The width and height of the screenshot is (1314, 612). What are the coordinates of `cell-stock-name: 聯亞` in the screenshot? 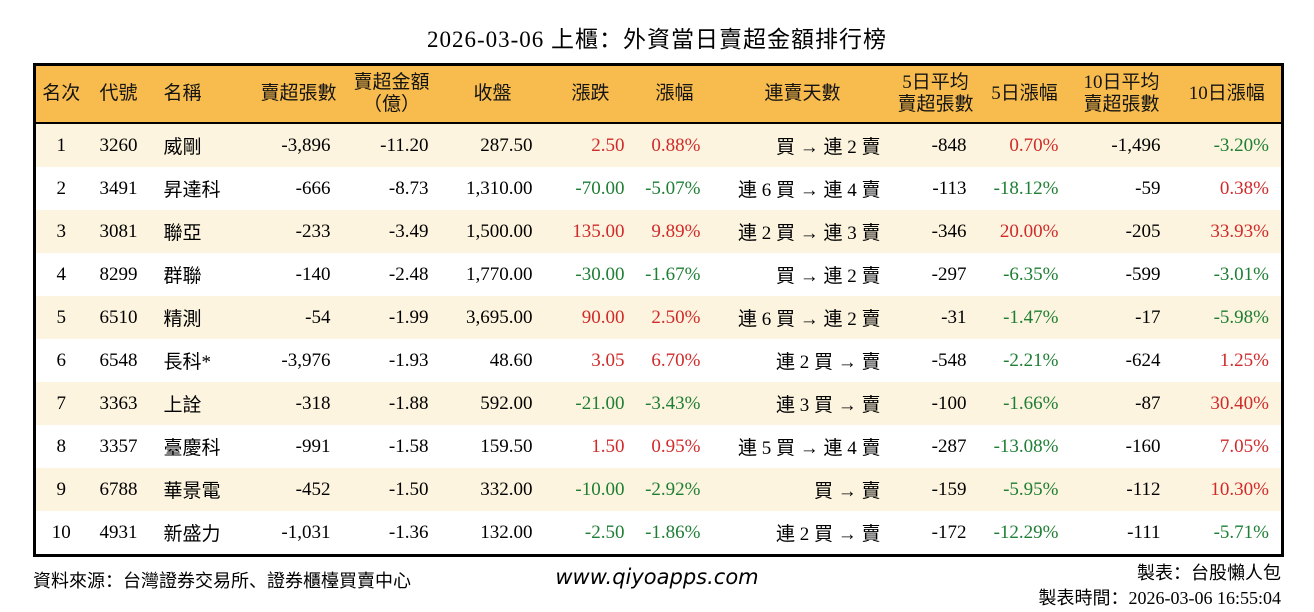 It's located at (182, 233).